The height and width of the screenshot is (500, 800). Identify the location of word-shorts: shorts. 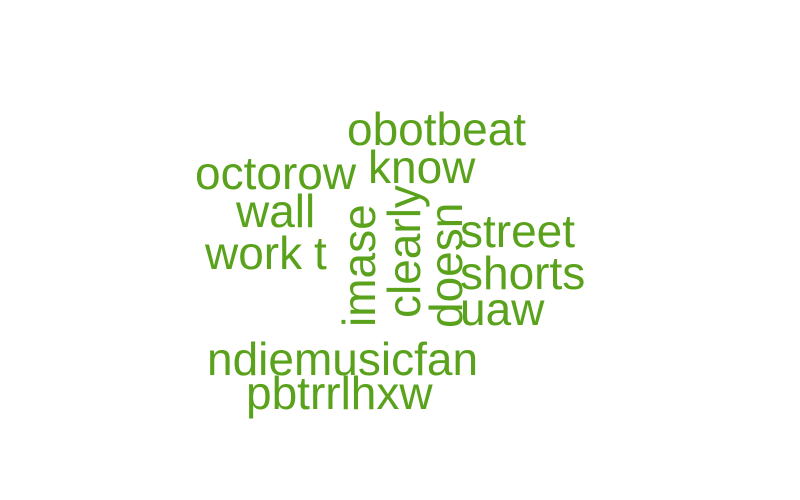
(523, 273).